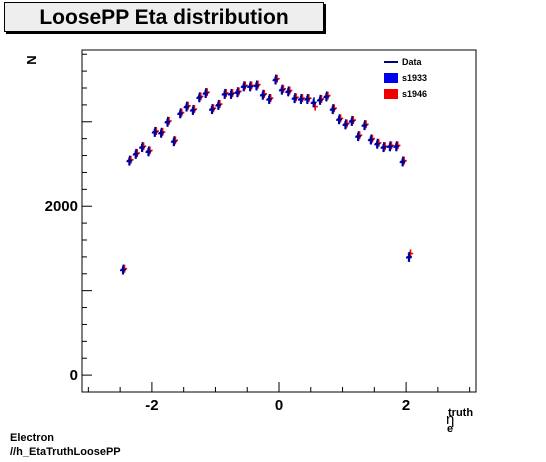 Image resolution: width=546 pixels, height=462 pixels. I want to click on x-tick-label: 2, so click(406, 405).